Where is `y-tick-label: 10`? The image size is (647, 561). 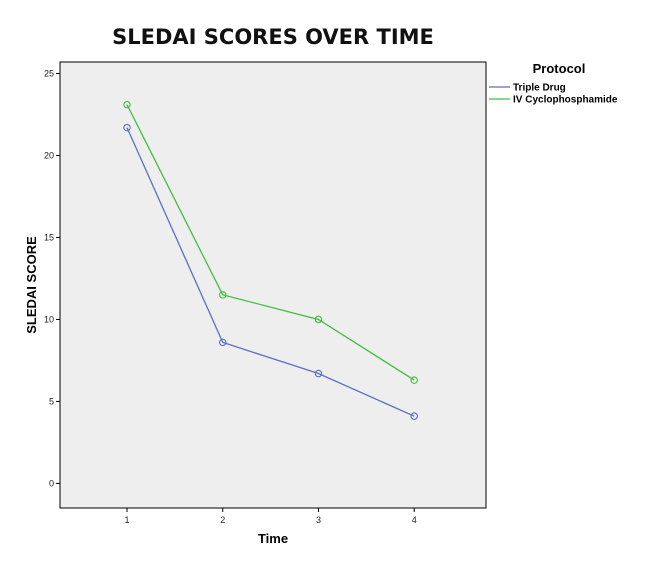 y-tick-label: 10 is located at coordinates (49, 319).